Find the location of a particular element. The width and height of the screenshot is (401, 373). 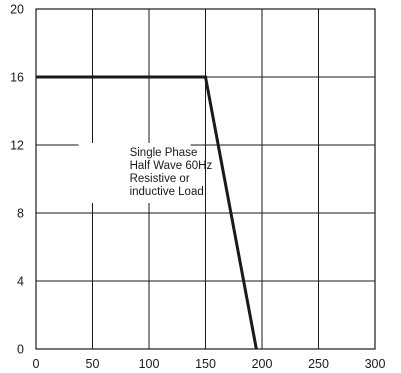

annotation-background is located at coordinates (134, 173).